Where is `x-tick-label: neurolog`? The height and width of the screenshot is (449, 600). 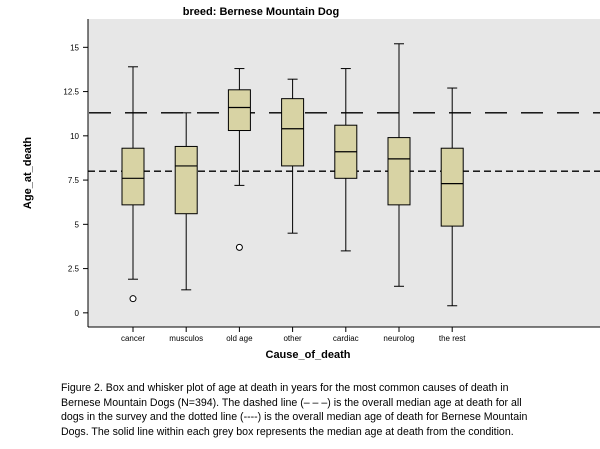
x-tick-label: neurolog is located at coordinates (398, 338).